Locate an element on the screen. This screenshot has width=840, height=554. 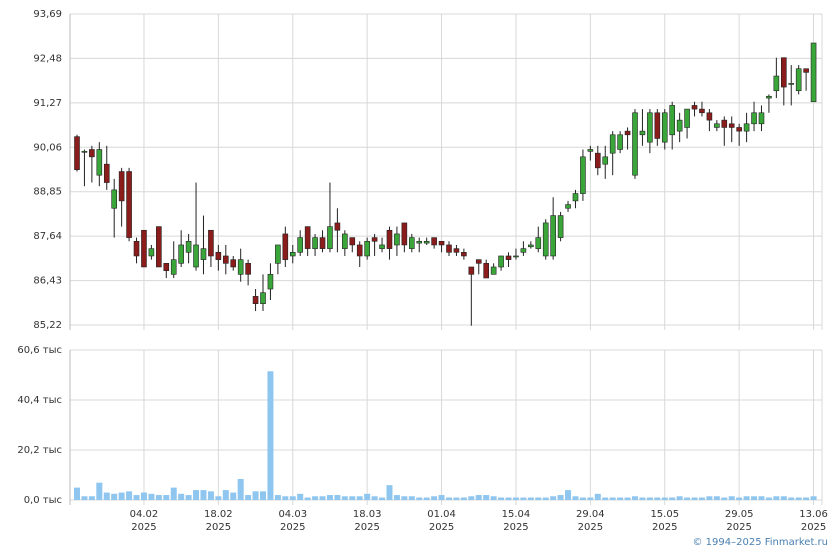
y-tick-label: 40,4 тыс is located at coordinates (39, 400).